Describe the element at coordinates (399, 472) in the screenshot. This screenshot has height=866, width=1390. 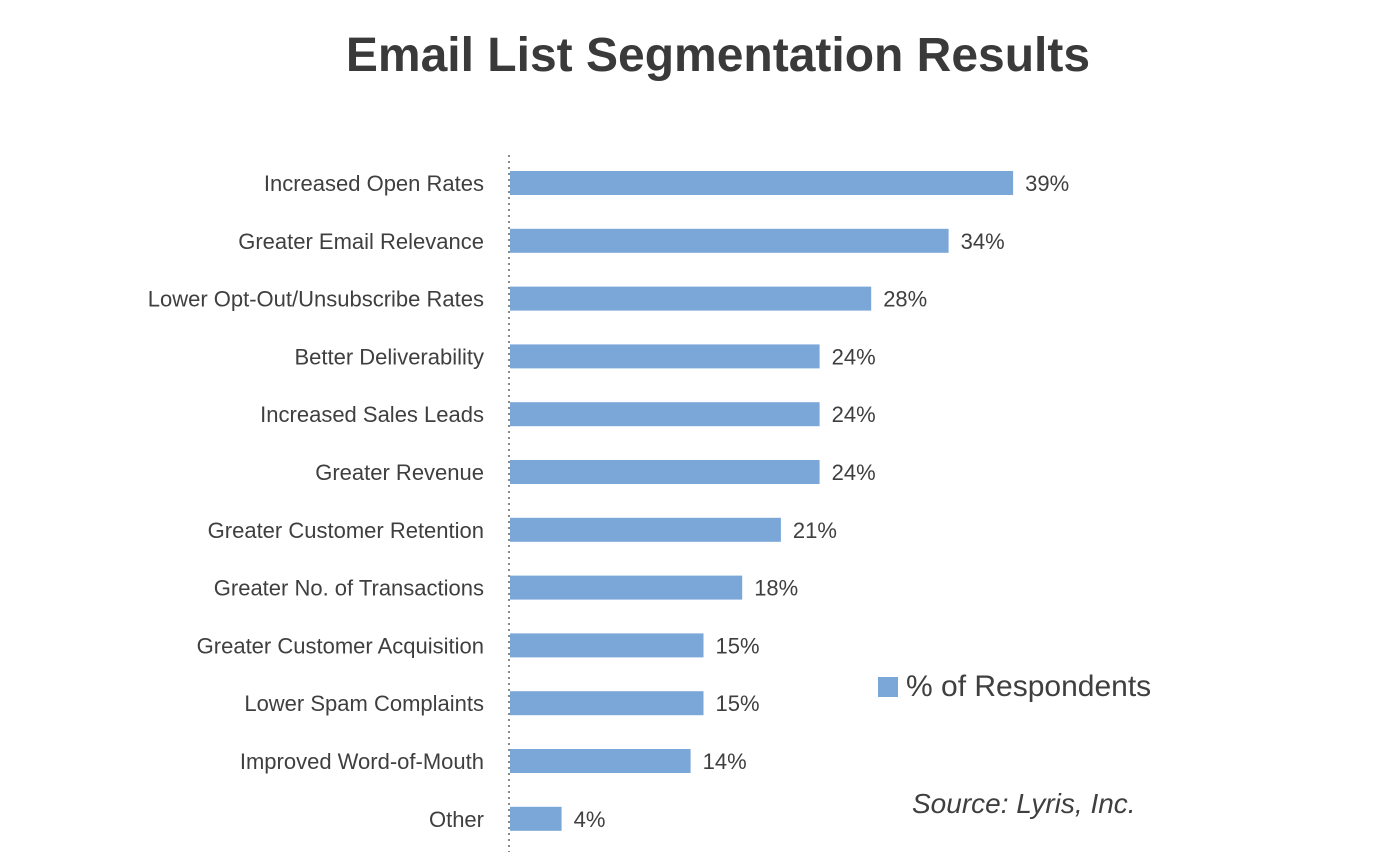
I see `category-label: Greater Revenue` at that location.